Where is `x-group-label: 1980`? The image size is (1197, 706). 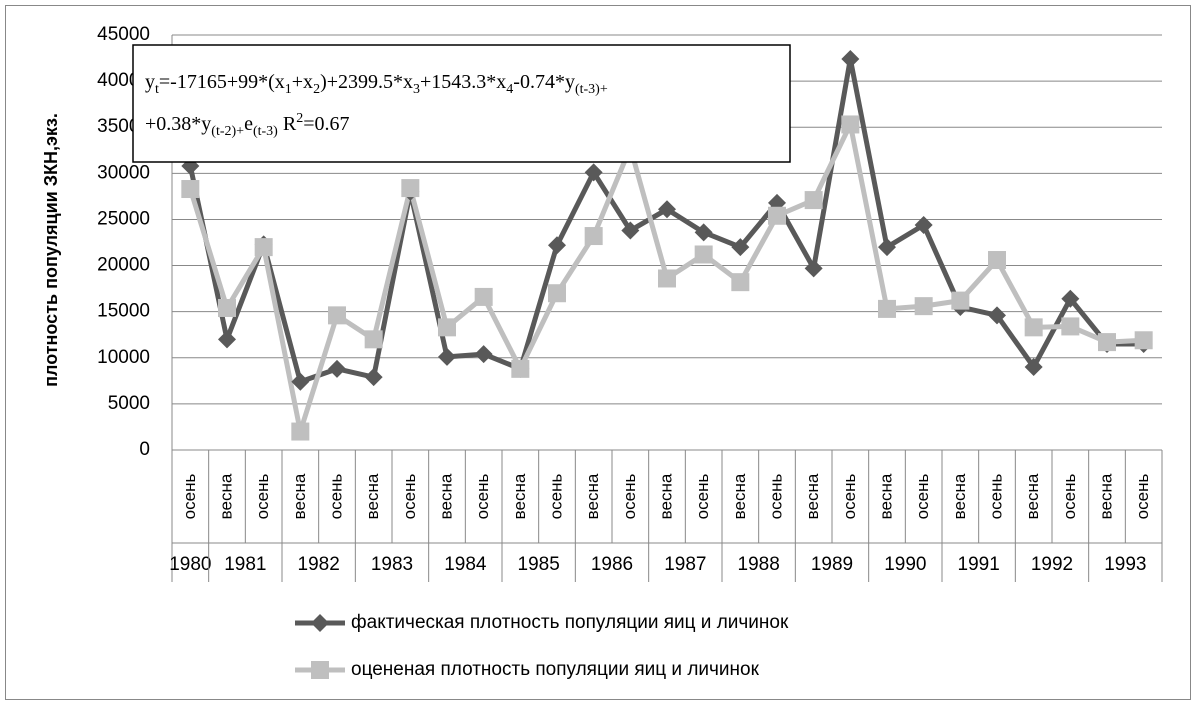 x-group-label: 1980 is located at coordinates (190, 564).